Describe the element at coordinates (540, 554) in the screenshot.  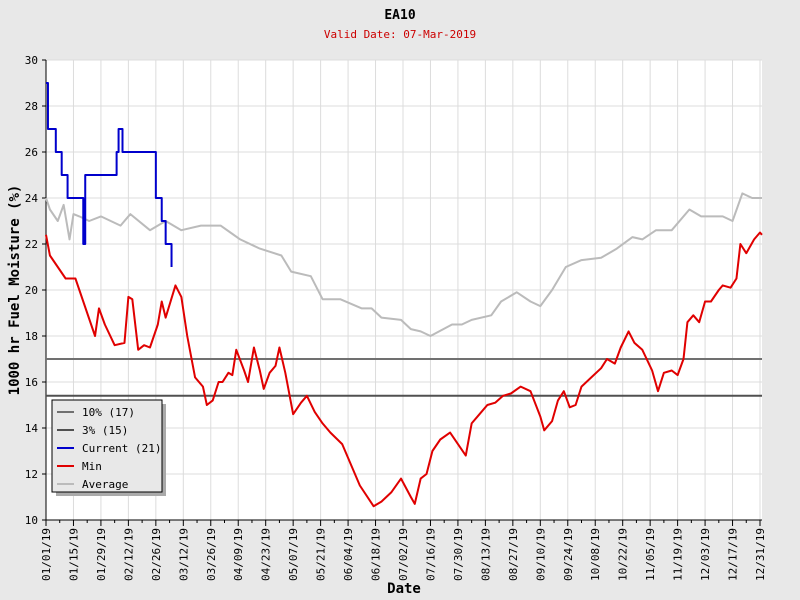
I see `x-tick-label: 09/10/19` at that location.